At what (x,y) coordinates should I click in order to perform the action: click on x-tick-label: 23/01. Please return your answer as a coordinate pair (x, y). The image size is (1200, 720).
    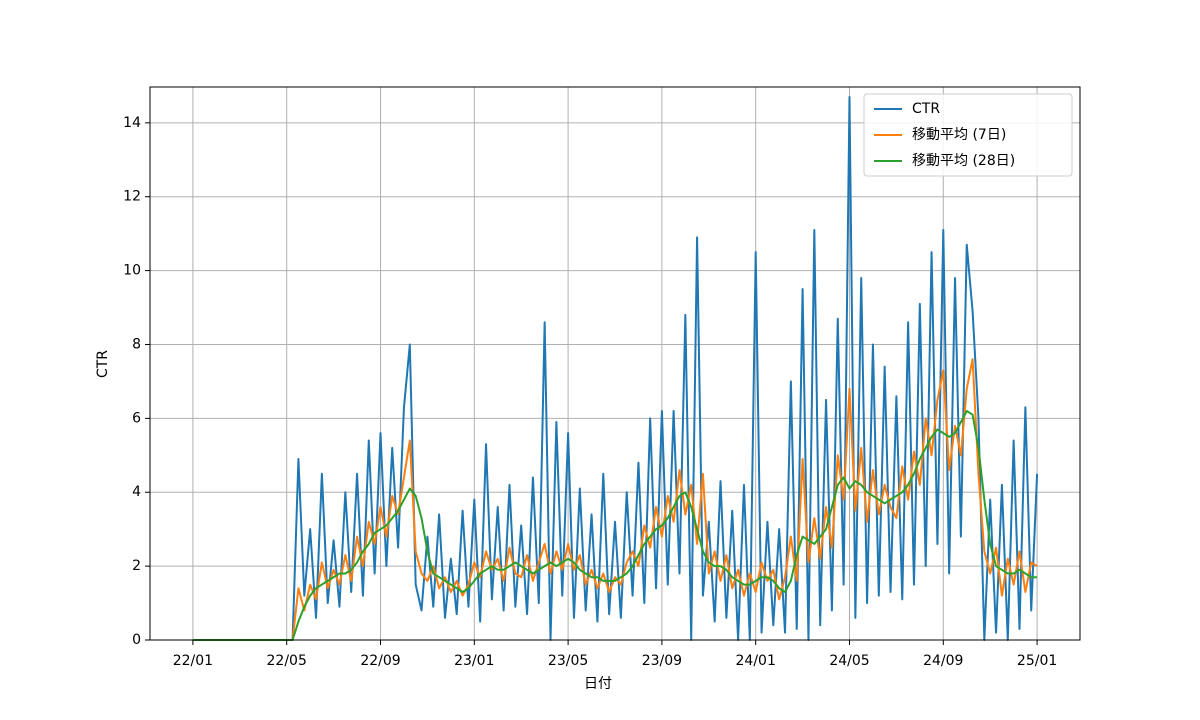
    Looking at the image, I should click on (474, 661).